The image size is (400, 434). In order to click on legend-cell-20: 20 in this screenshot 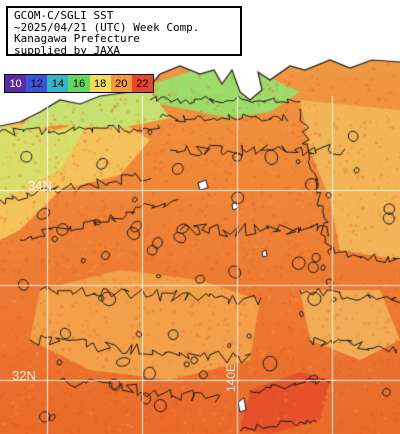, I will do `click(121, 83)`.